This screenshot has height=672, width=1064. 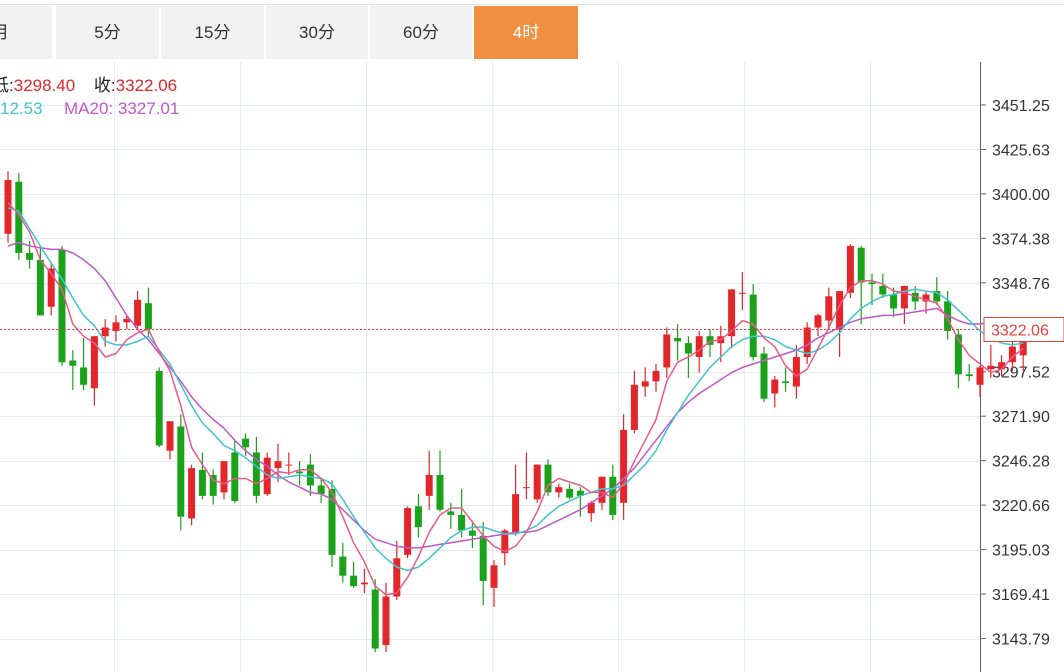 I want to click on tab-60min: 60分, so click(x=421, y=32).